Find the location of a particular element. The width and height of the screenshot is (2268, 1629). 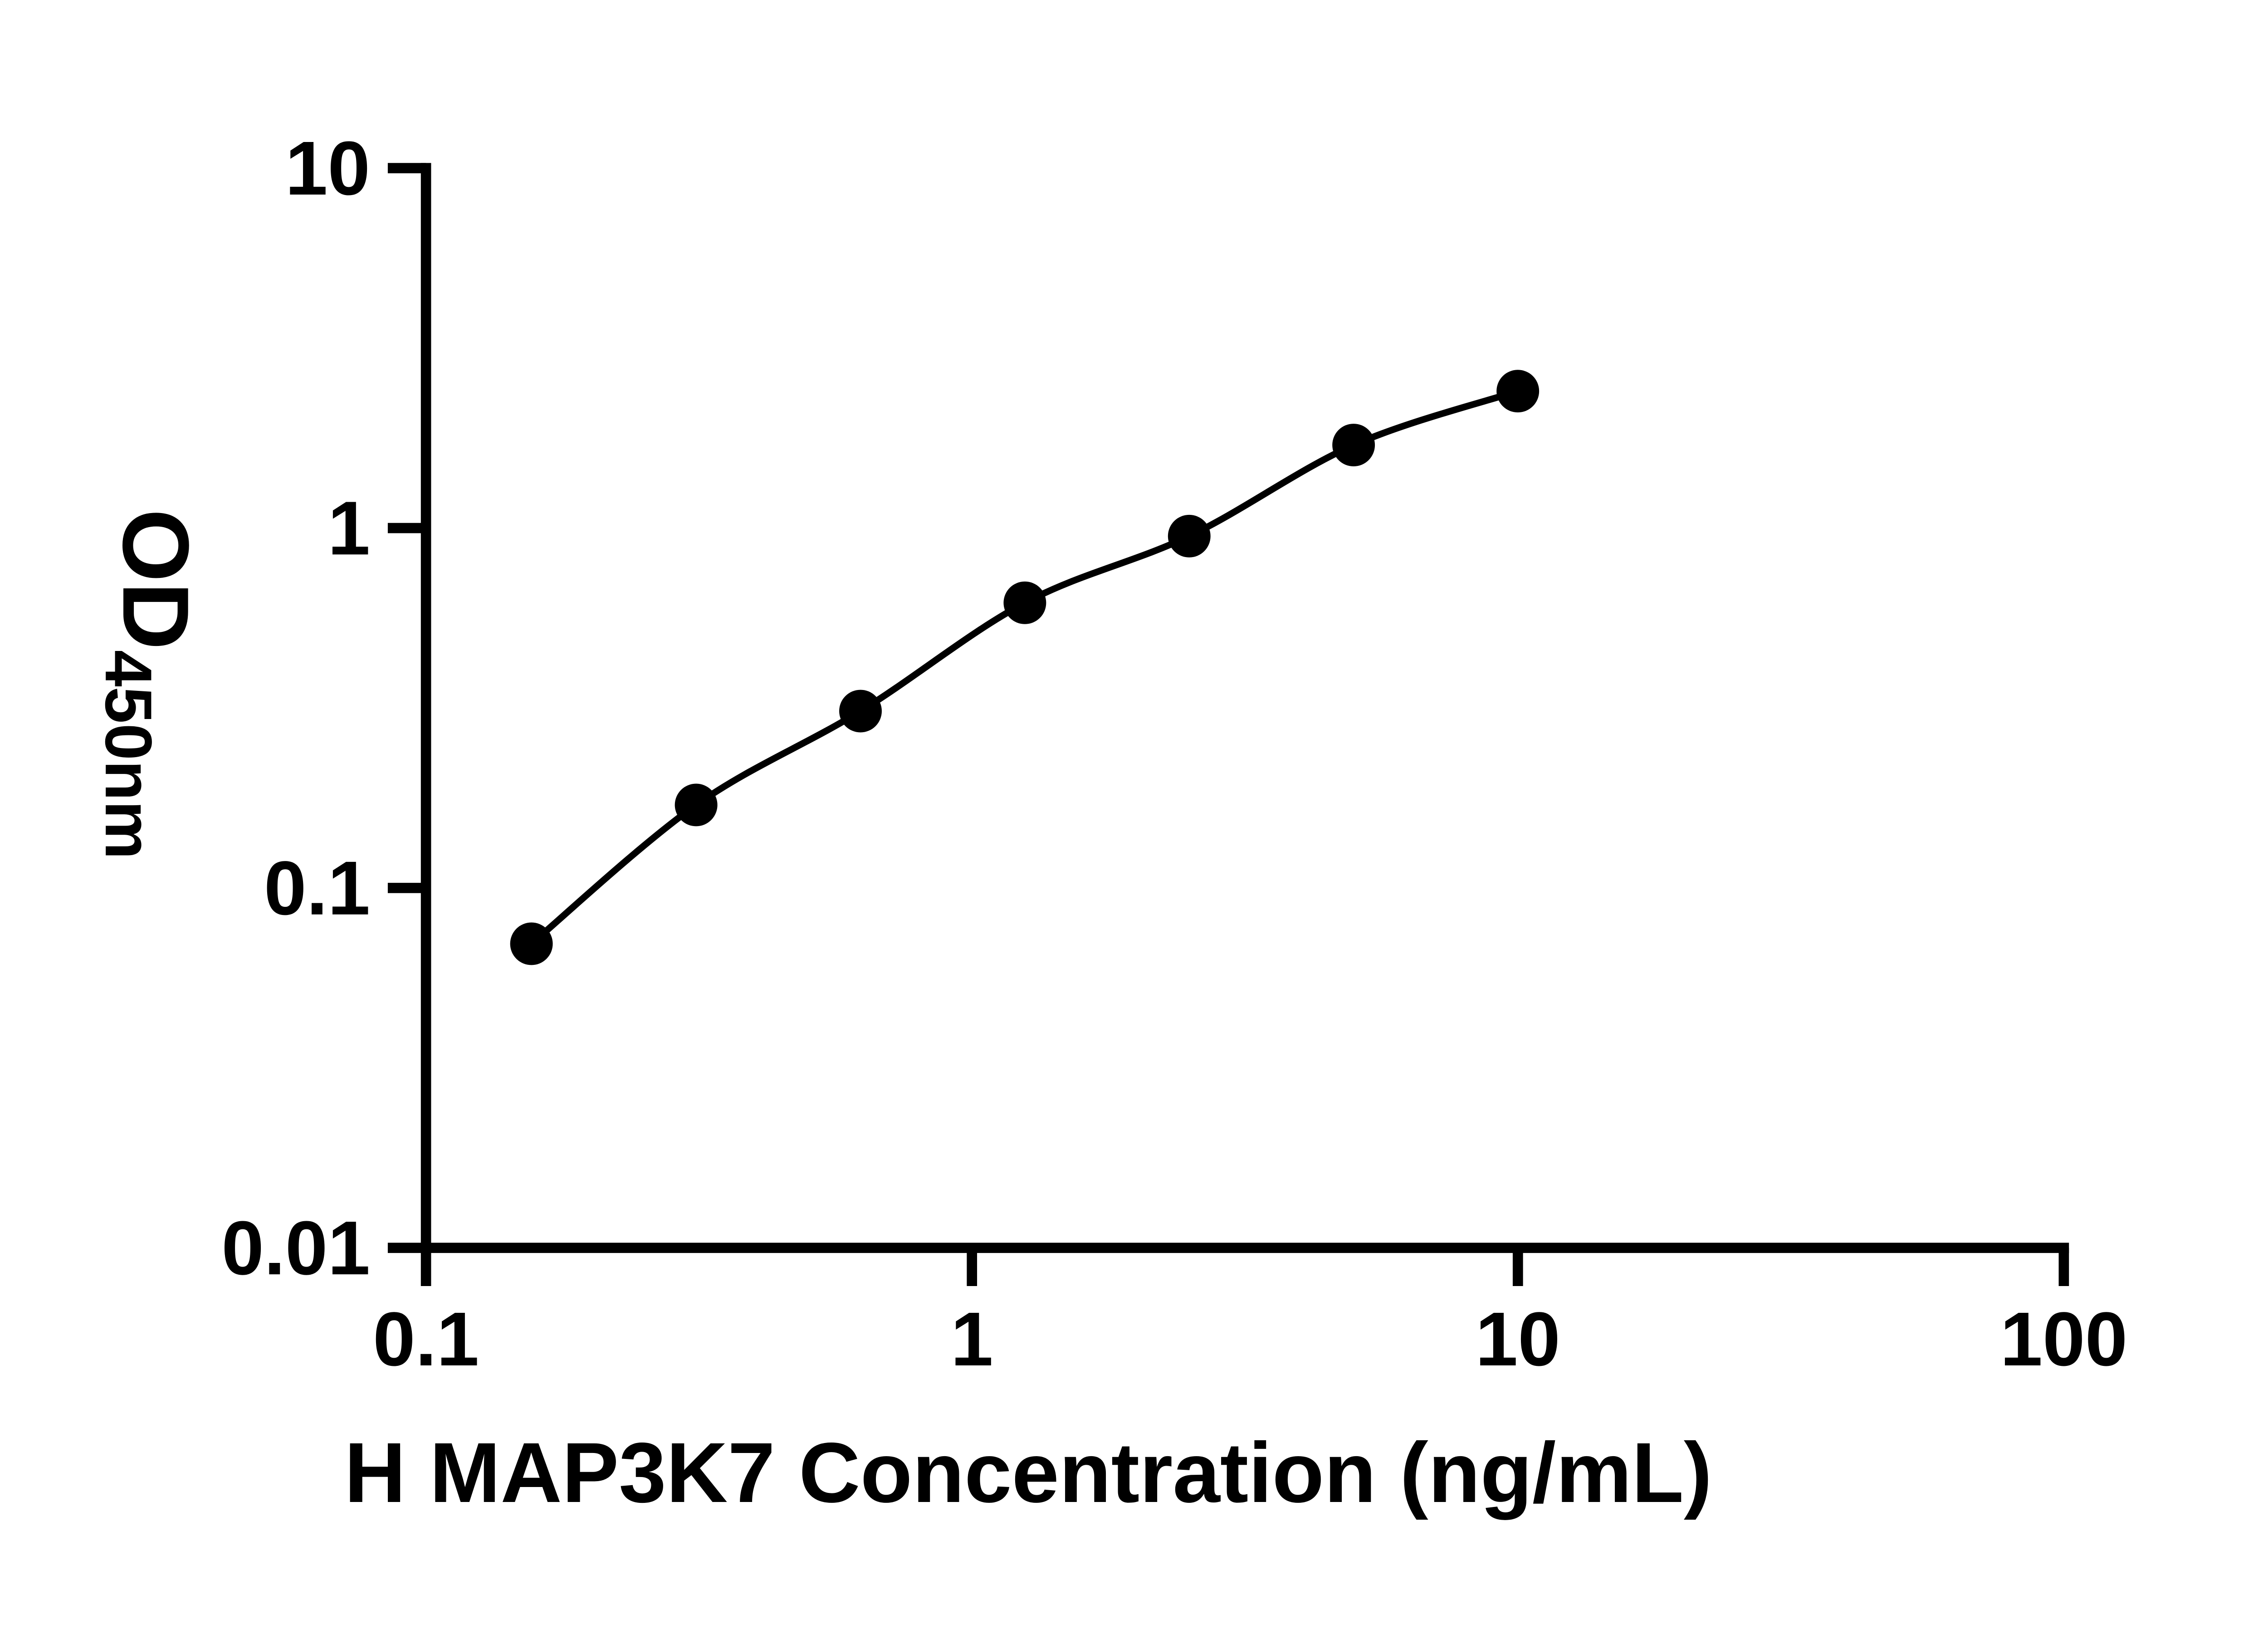

y-tick-label: 0.01 is located at coordinates (296, 1248).